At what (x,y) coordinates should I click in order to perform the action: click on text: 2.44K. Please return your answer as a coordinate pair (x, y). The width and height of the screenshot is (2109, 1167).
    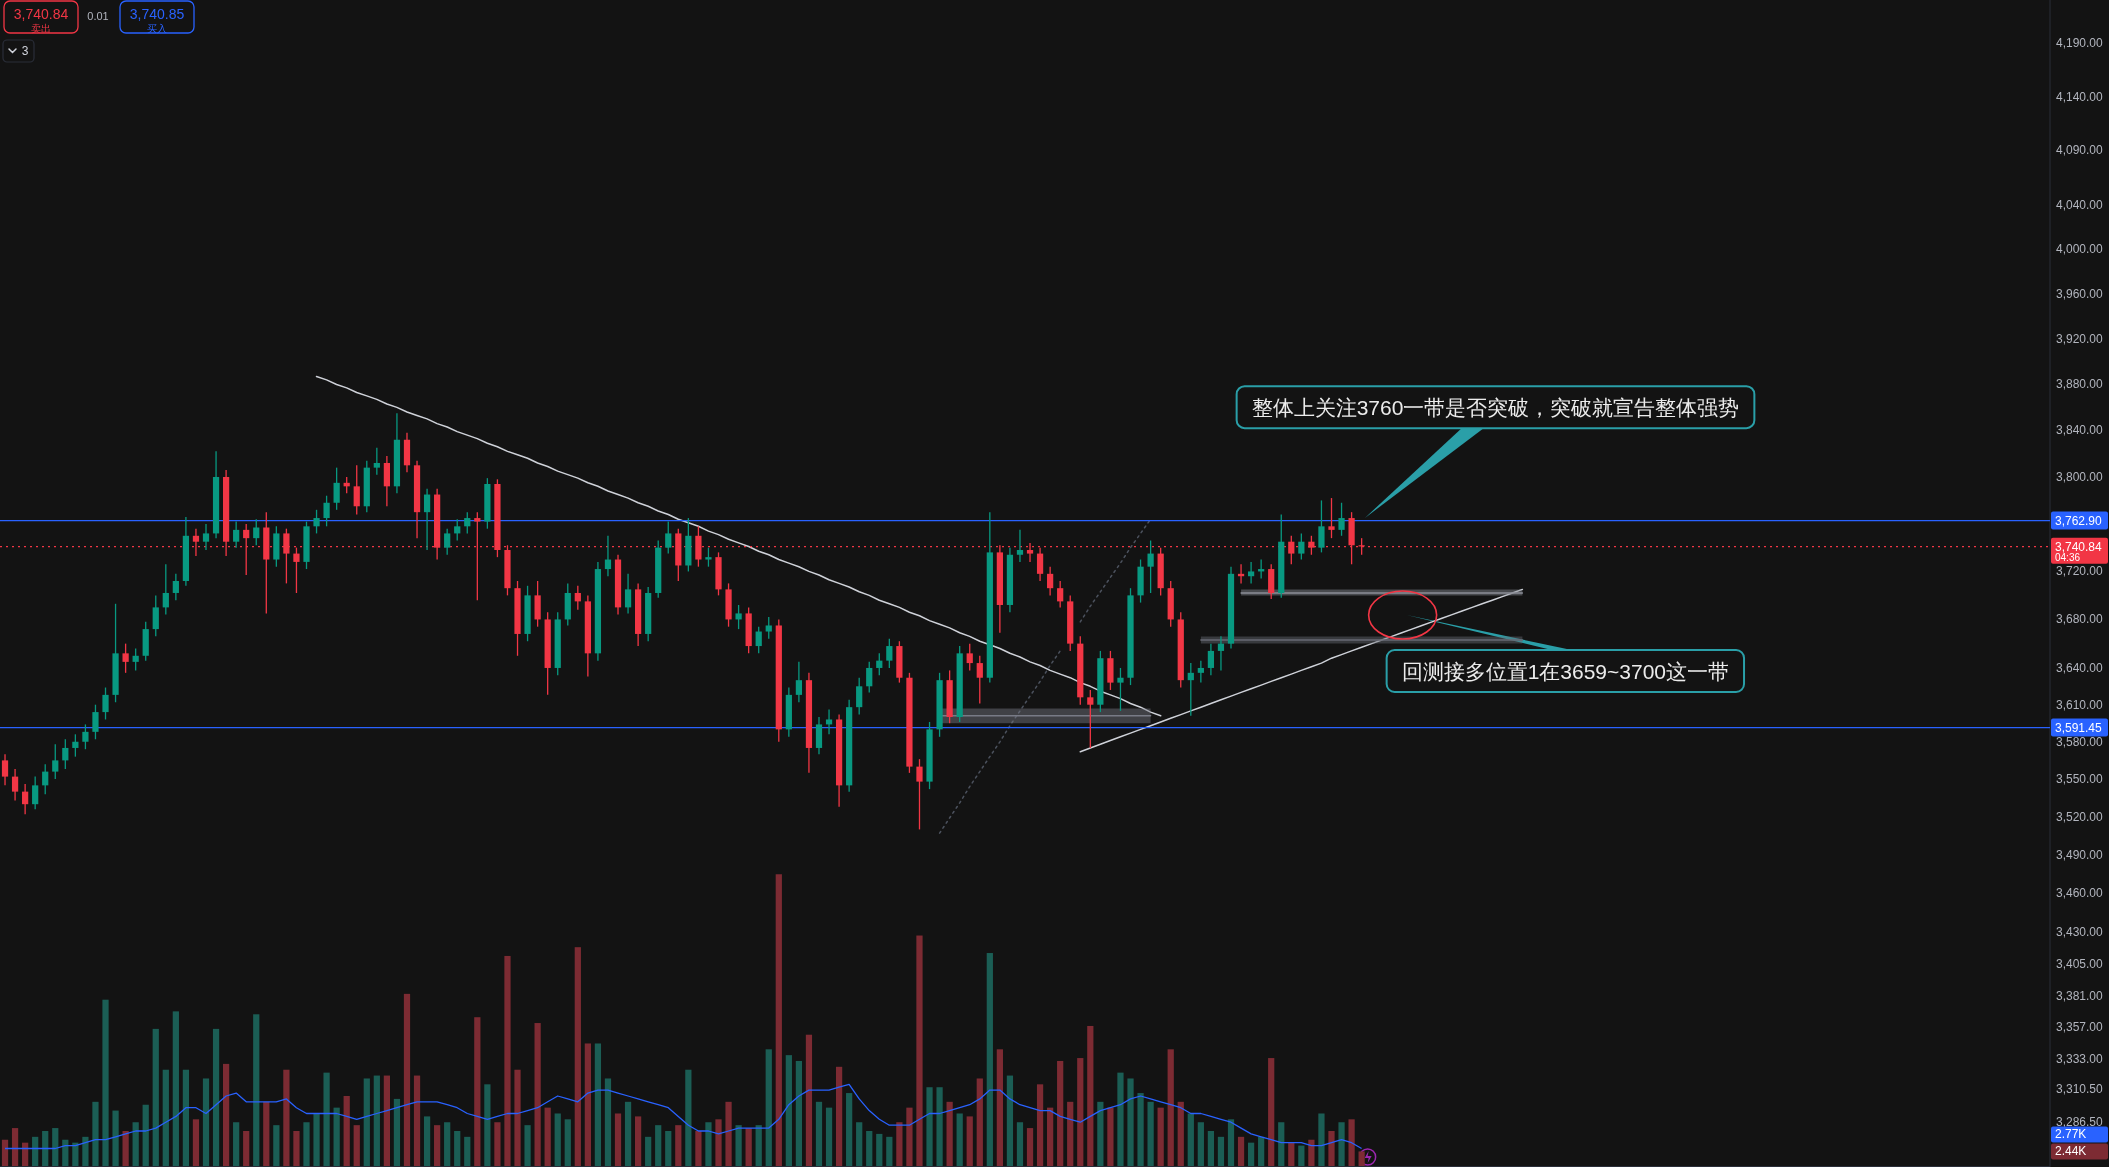
    Looking at the image, I should click on (2071, 1151).